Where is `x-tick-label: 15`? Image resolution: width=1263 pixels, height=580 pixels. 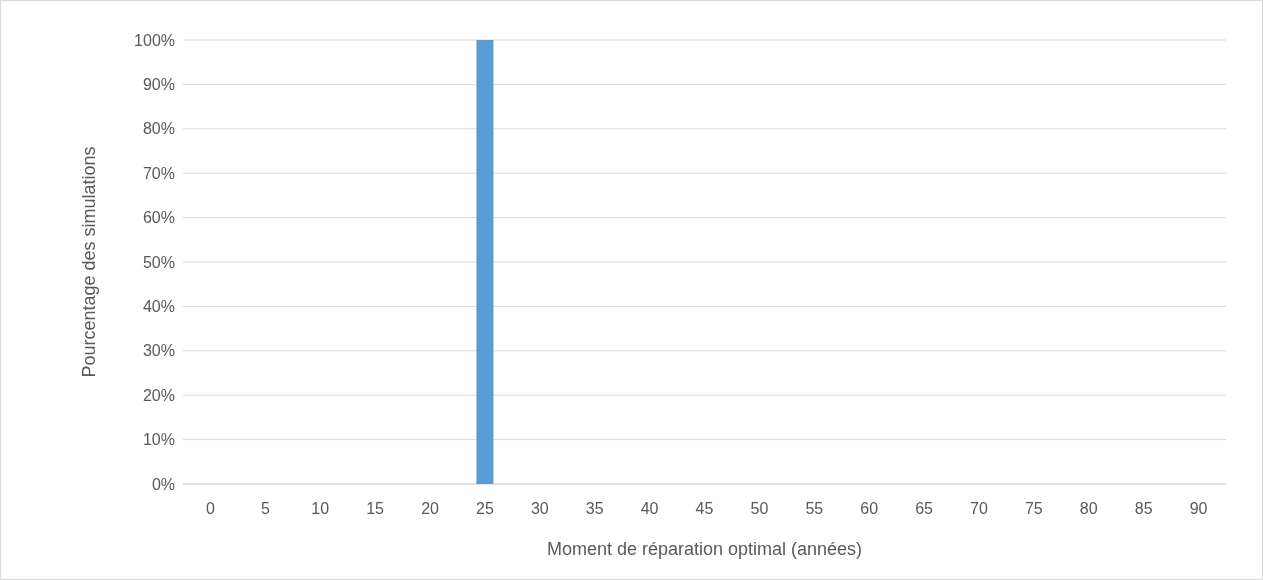
x-tick-label: 15 is located at coordinates (375, 508).